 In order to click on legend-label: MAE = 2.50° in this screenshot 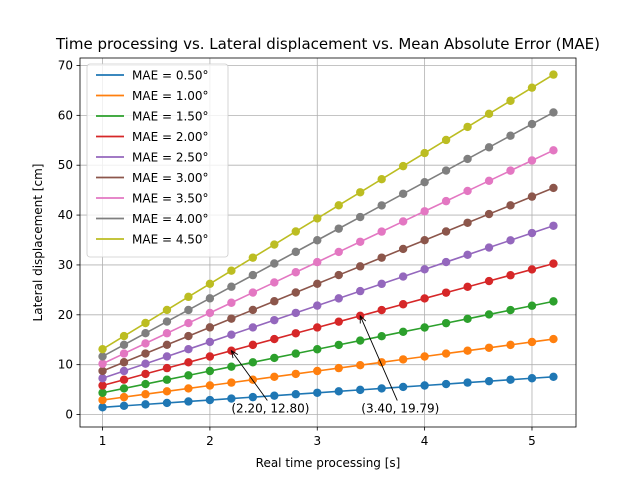, I will do `click(170, 158)`.